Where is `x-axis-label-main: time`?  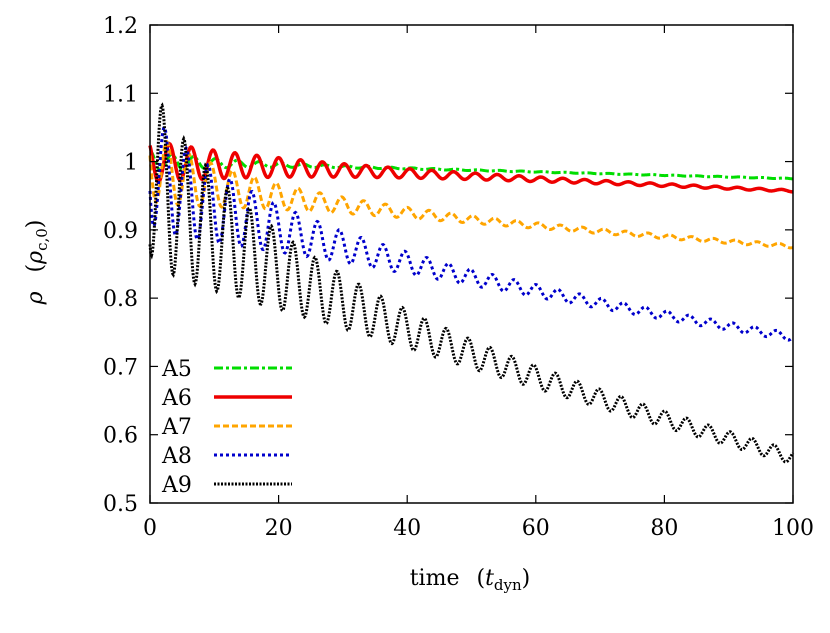 x-axis-label-main: time is located at coordinates (435, 578).